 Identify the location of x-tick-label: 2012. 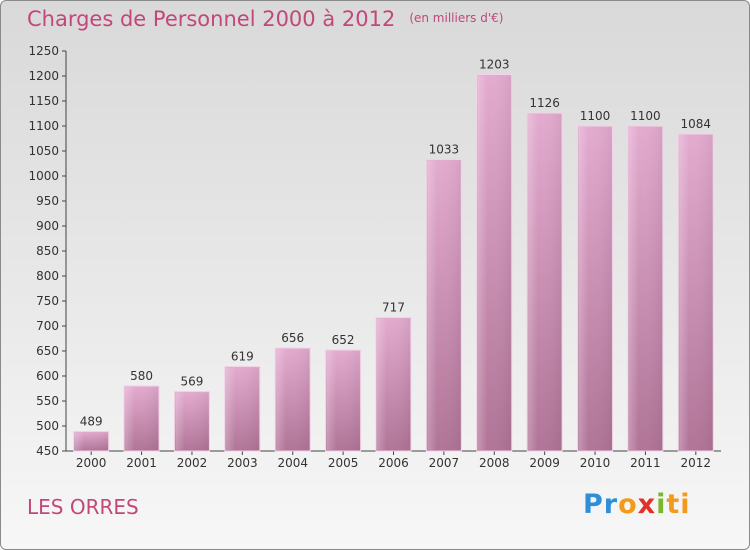
(696, 463).